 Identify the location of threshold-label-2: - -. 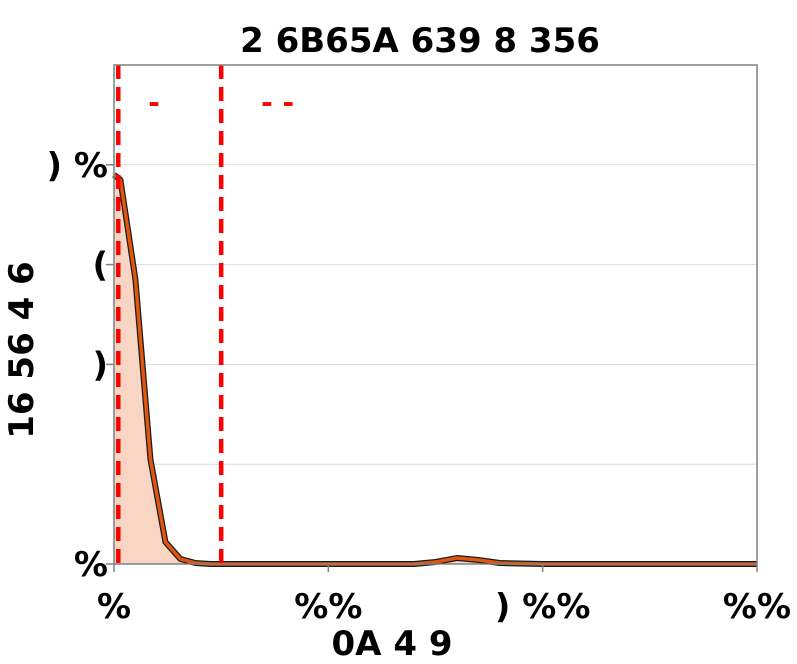
(277, 102).